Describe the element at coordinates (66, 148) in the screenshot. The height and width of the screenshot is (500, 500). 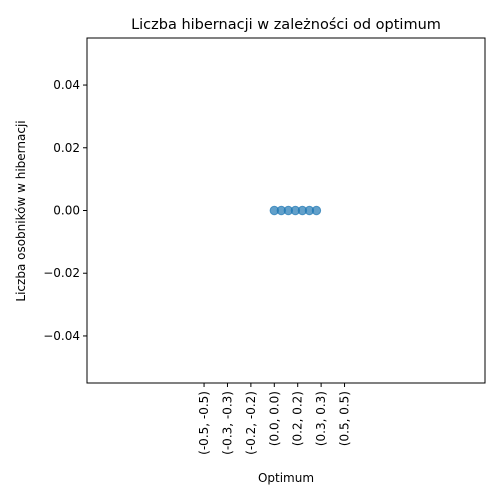
I see `y-tick-label: 0.02` at that location.